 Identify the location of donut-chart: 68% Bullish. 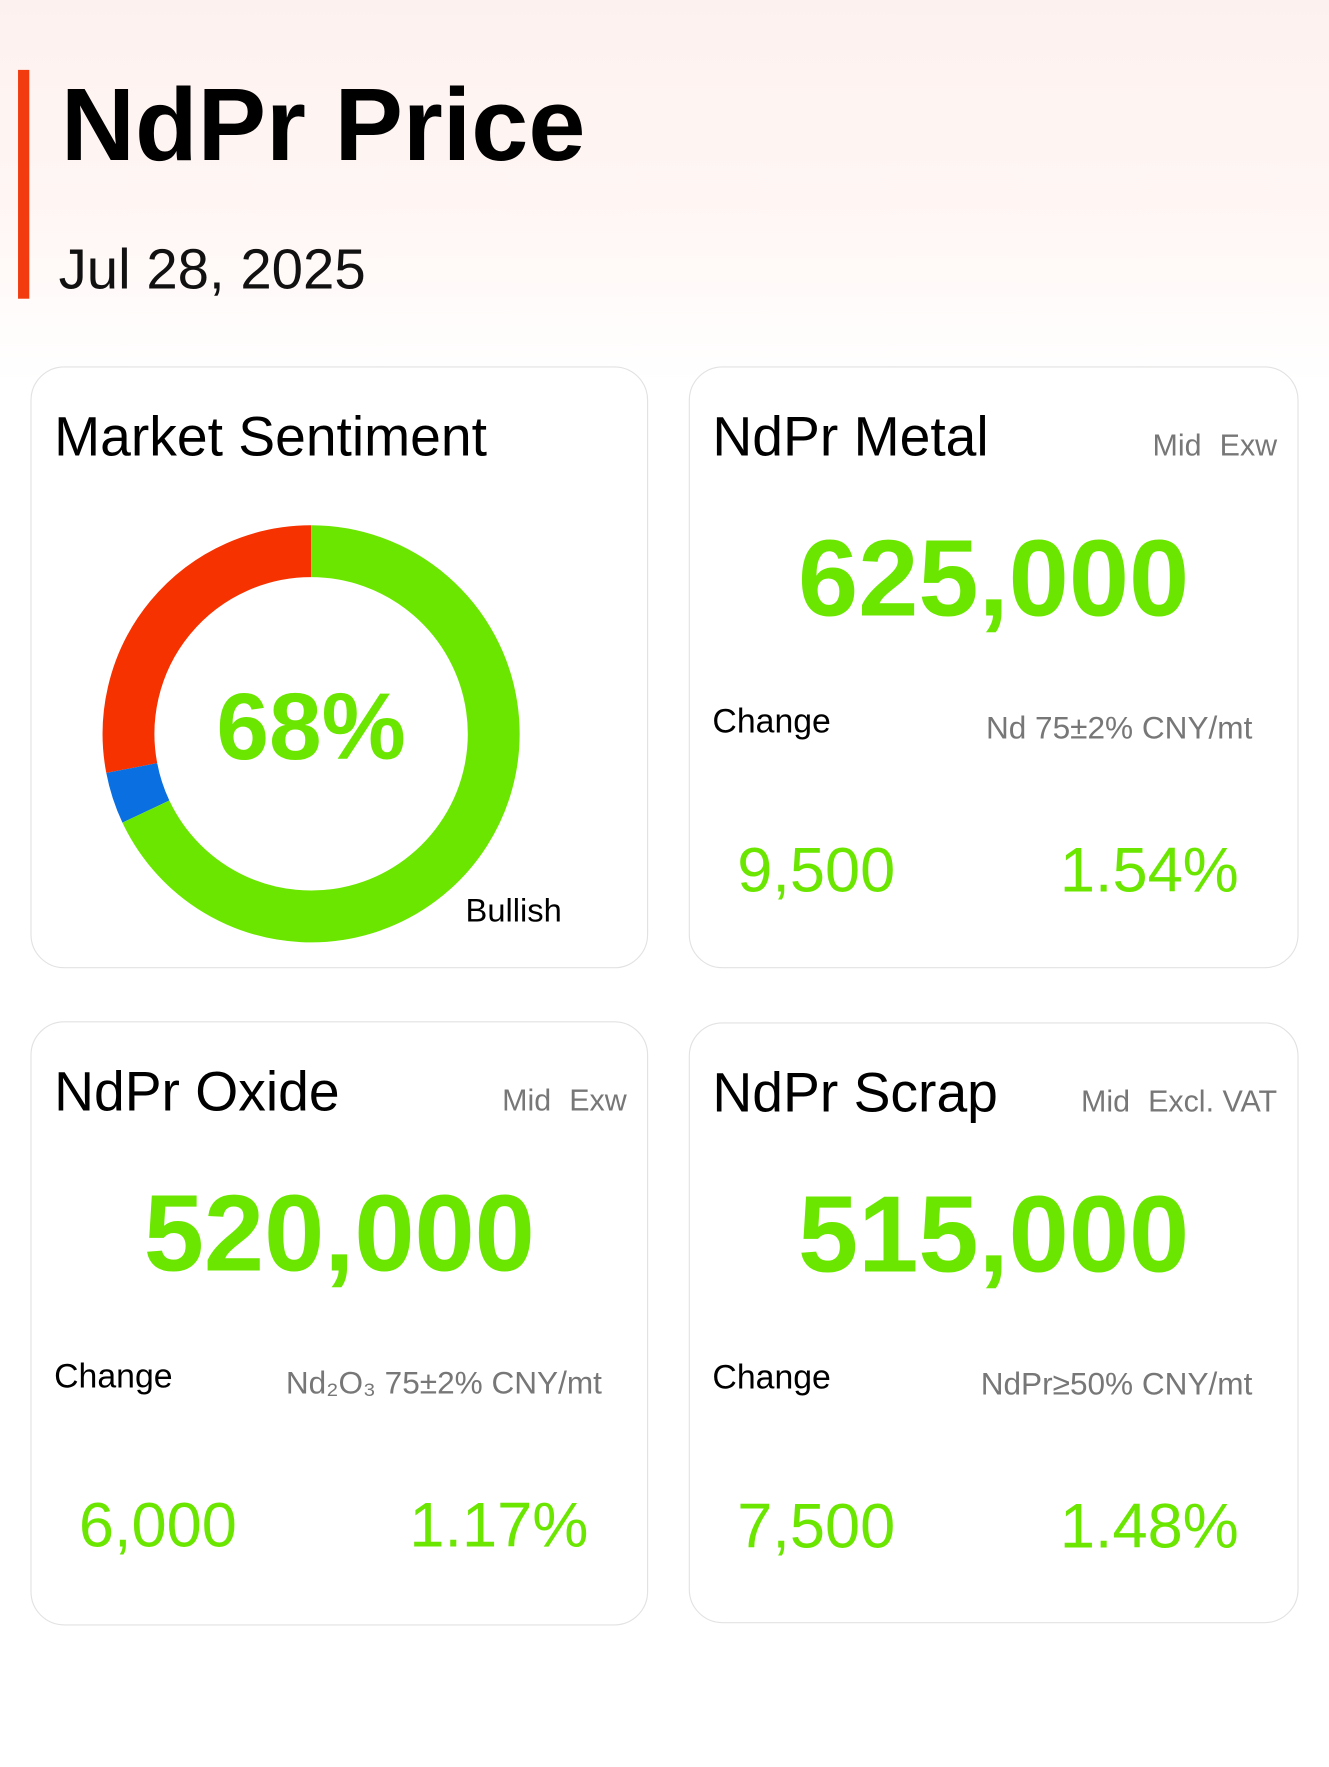
(332, 734).